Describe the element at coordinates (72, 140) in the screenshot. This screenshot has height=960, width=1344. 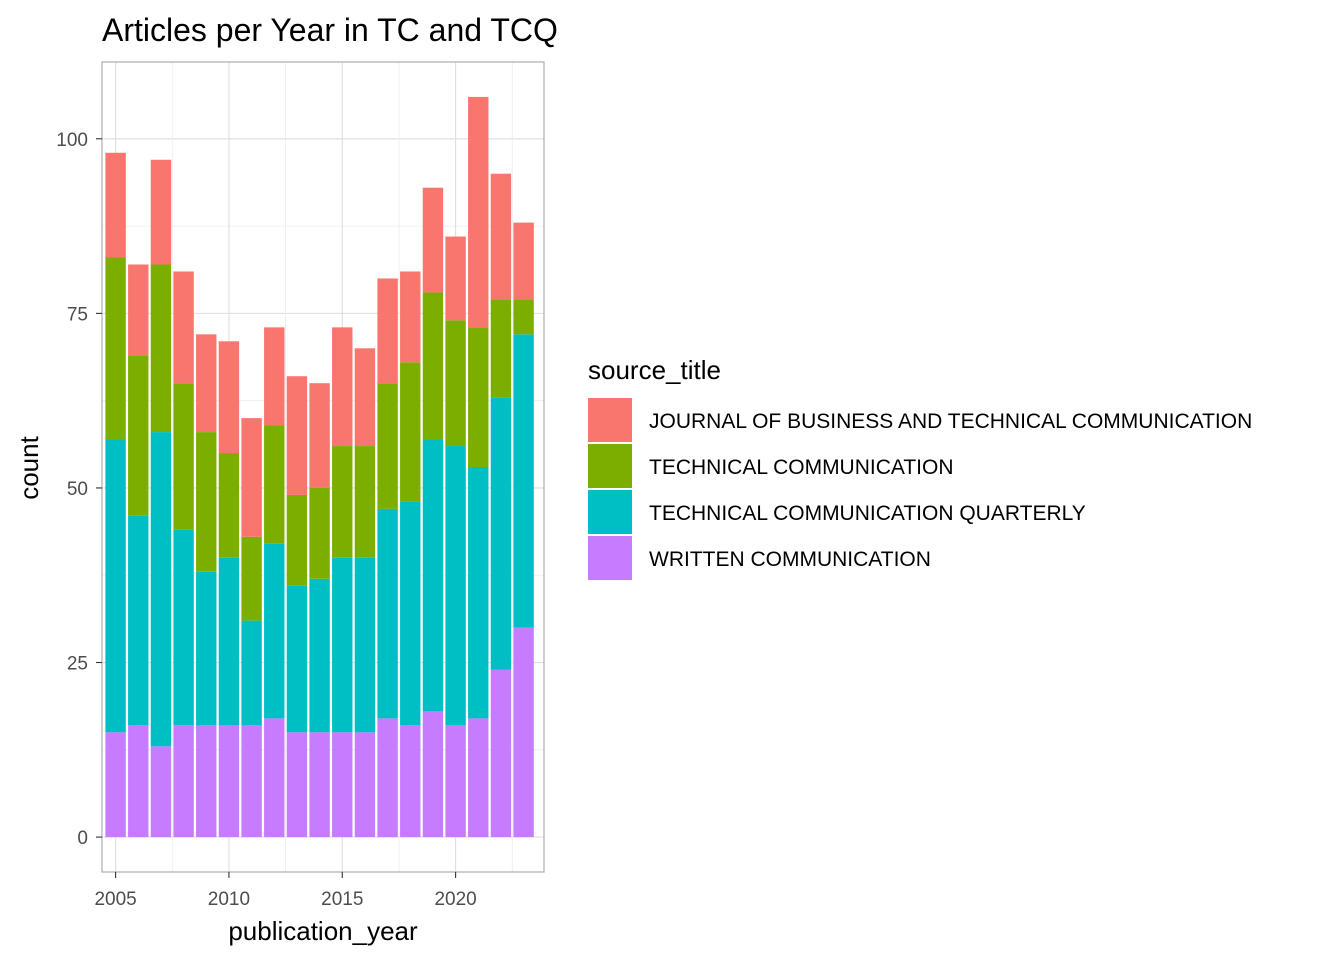
I see `y-tick-label: 100` at that location.